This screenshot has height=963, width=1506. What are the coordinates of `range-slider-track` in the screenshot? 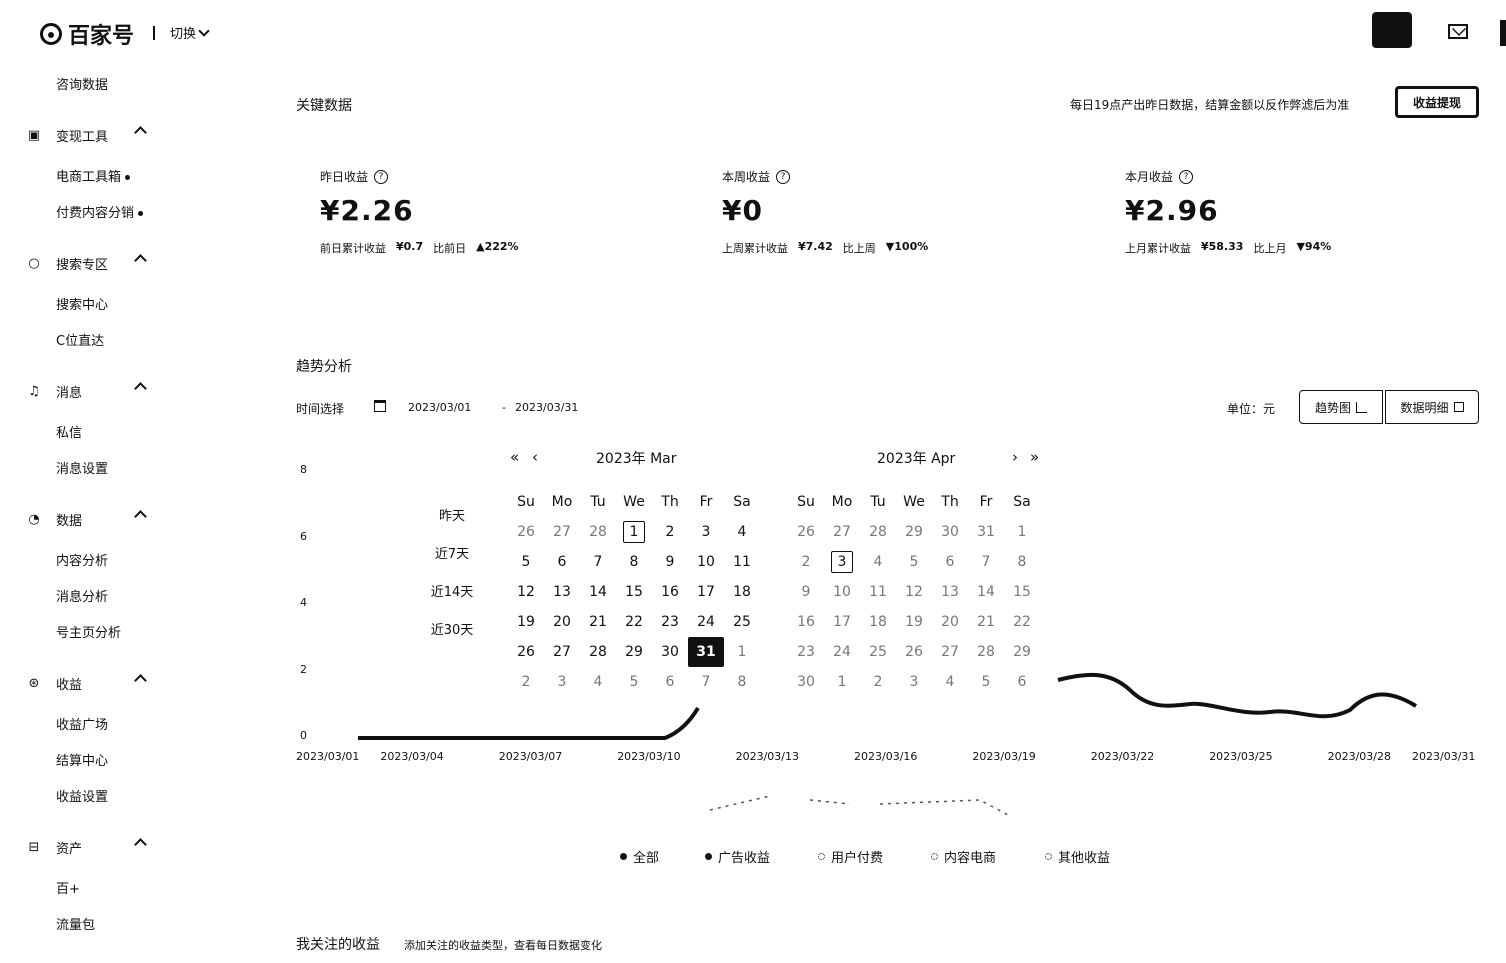 It's located at (860, 806).